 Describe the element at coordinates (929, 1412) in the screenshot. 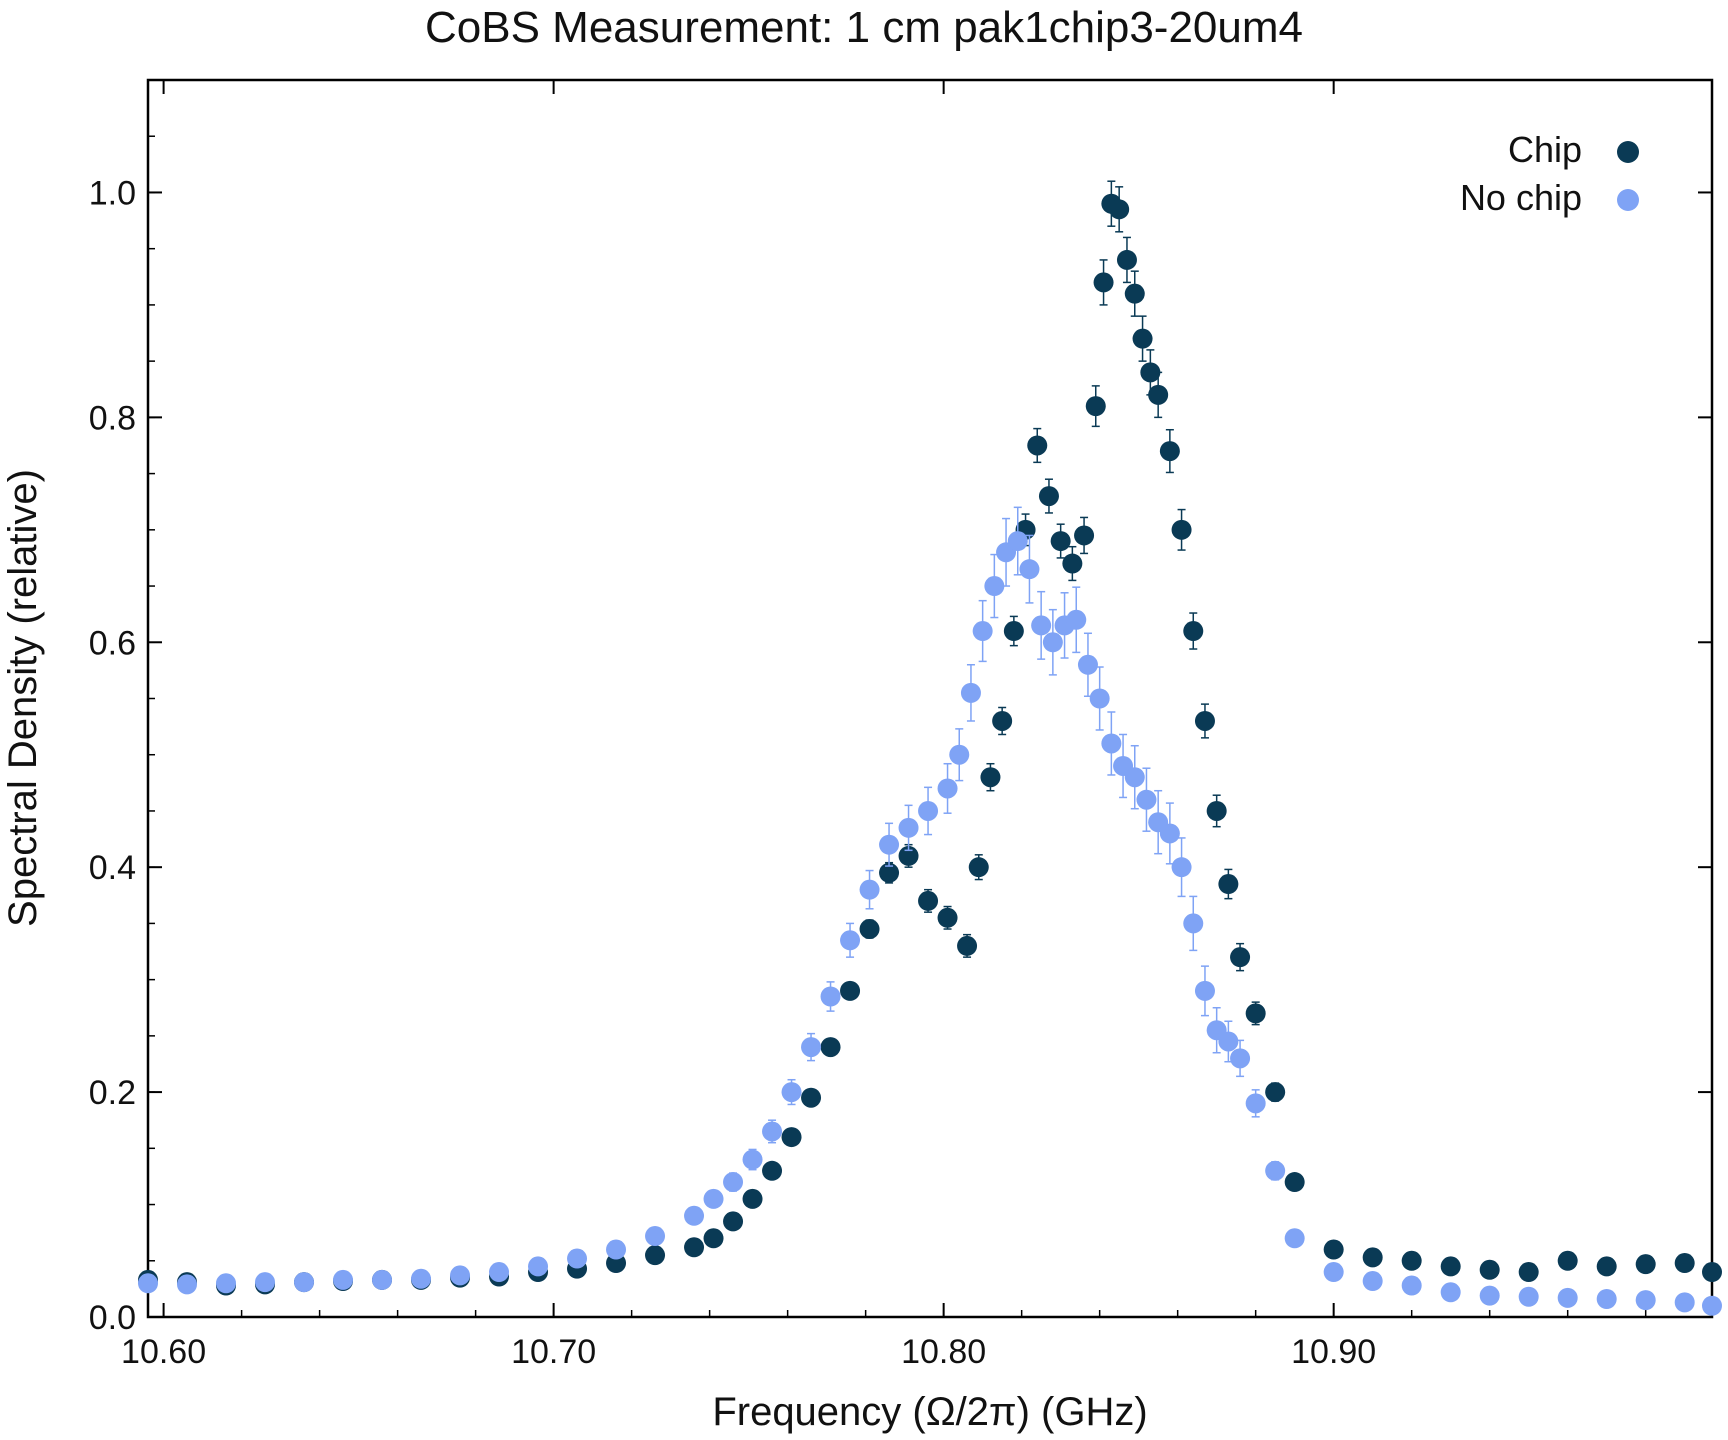

I see `x-axis-label: Frequency (Ω/2π) (GHz)` at that location.